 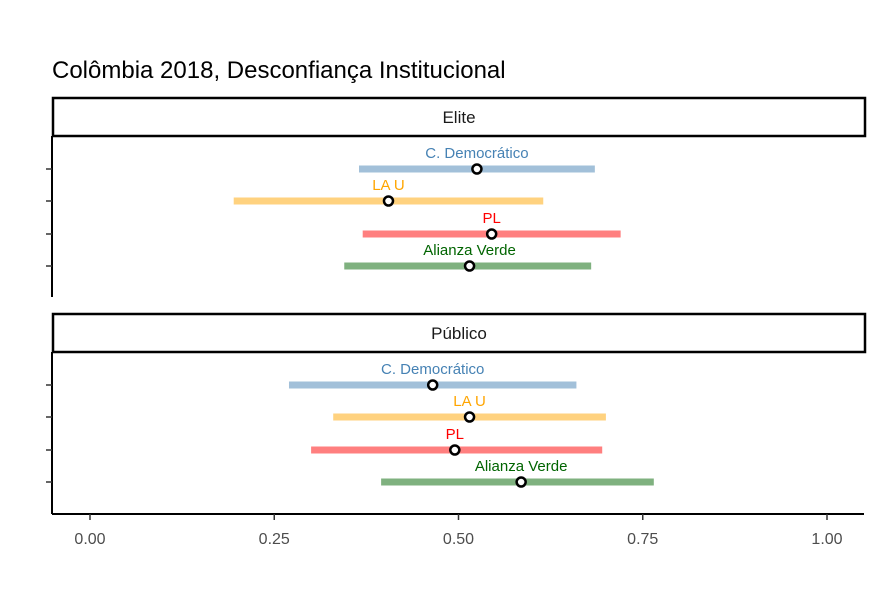 What do you see at coordinates (642, 539) in the screenshot?
I see `x-tick-label: 0.75` at bounding box center [642, 539].